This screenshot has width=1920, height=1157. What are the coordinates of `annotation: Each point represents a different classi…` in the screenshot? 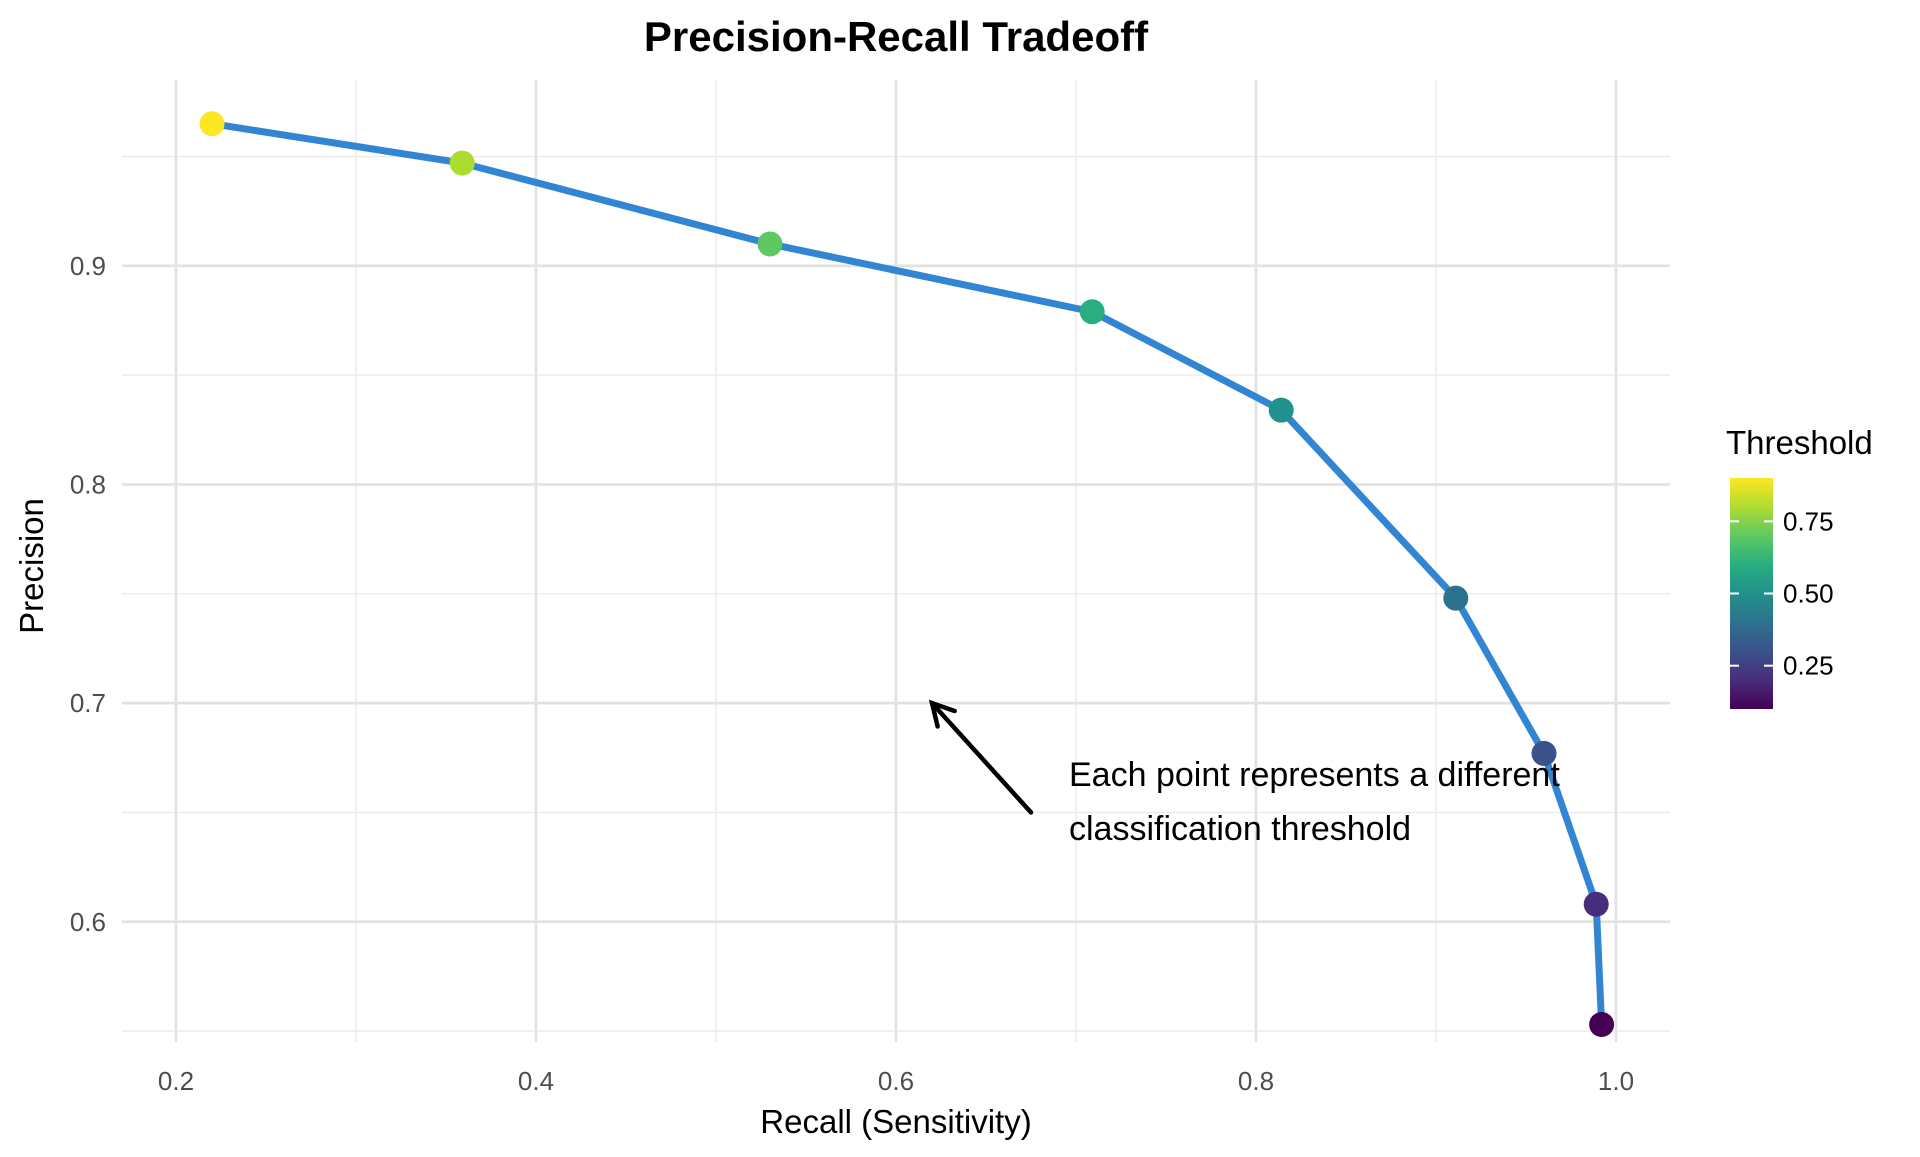 It's located at (1244, 773).